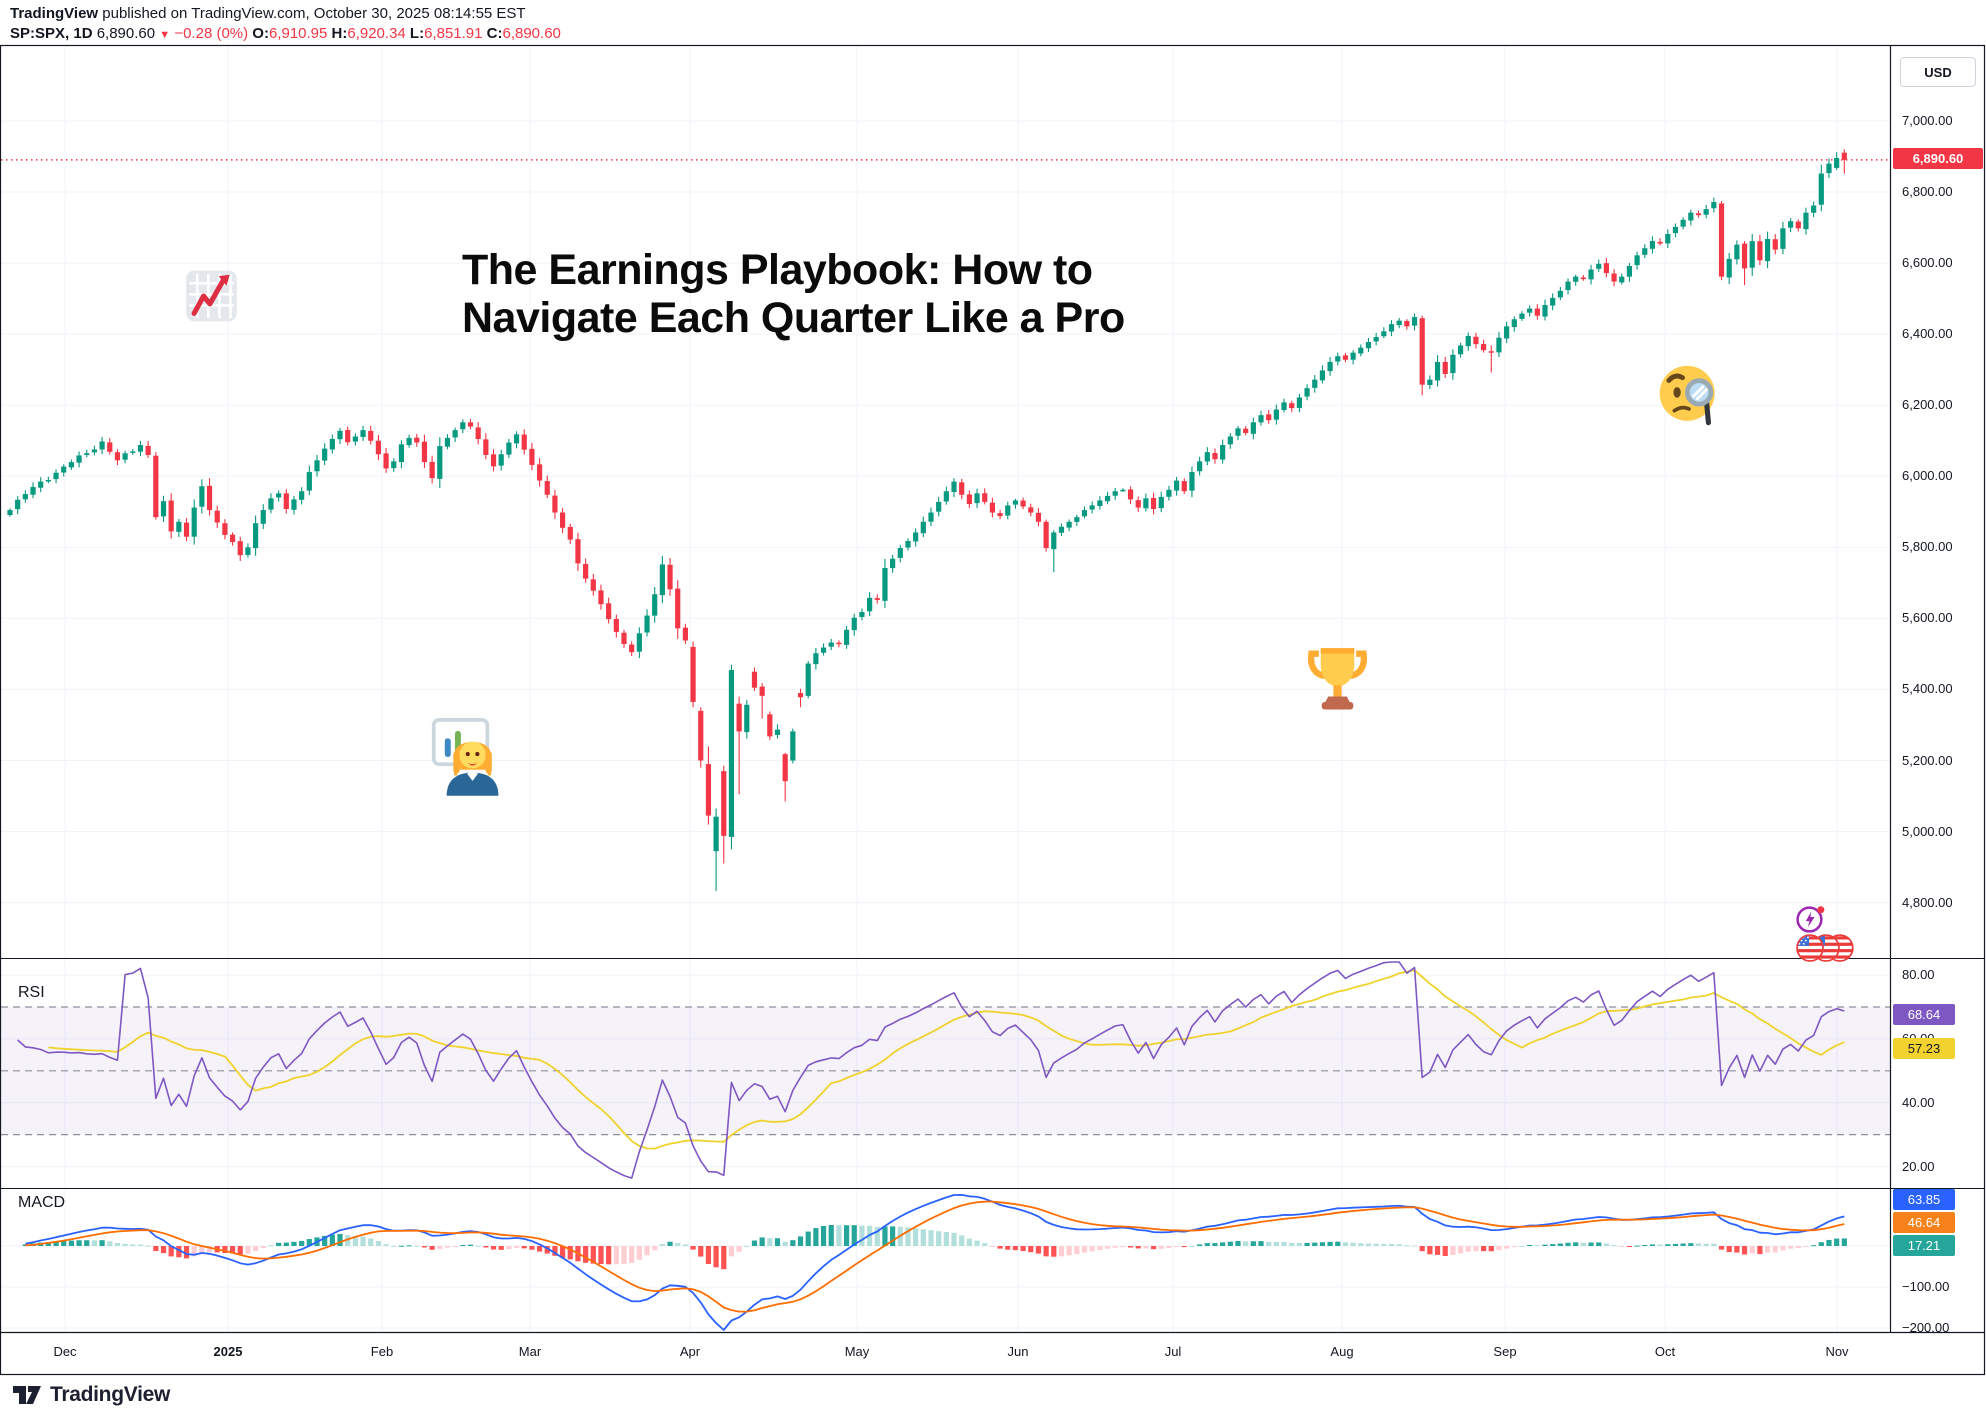  I want to click on price-change: −0.28 (0%), so click(211, 33).